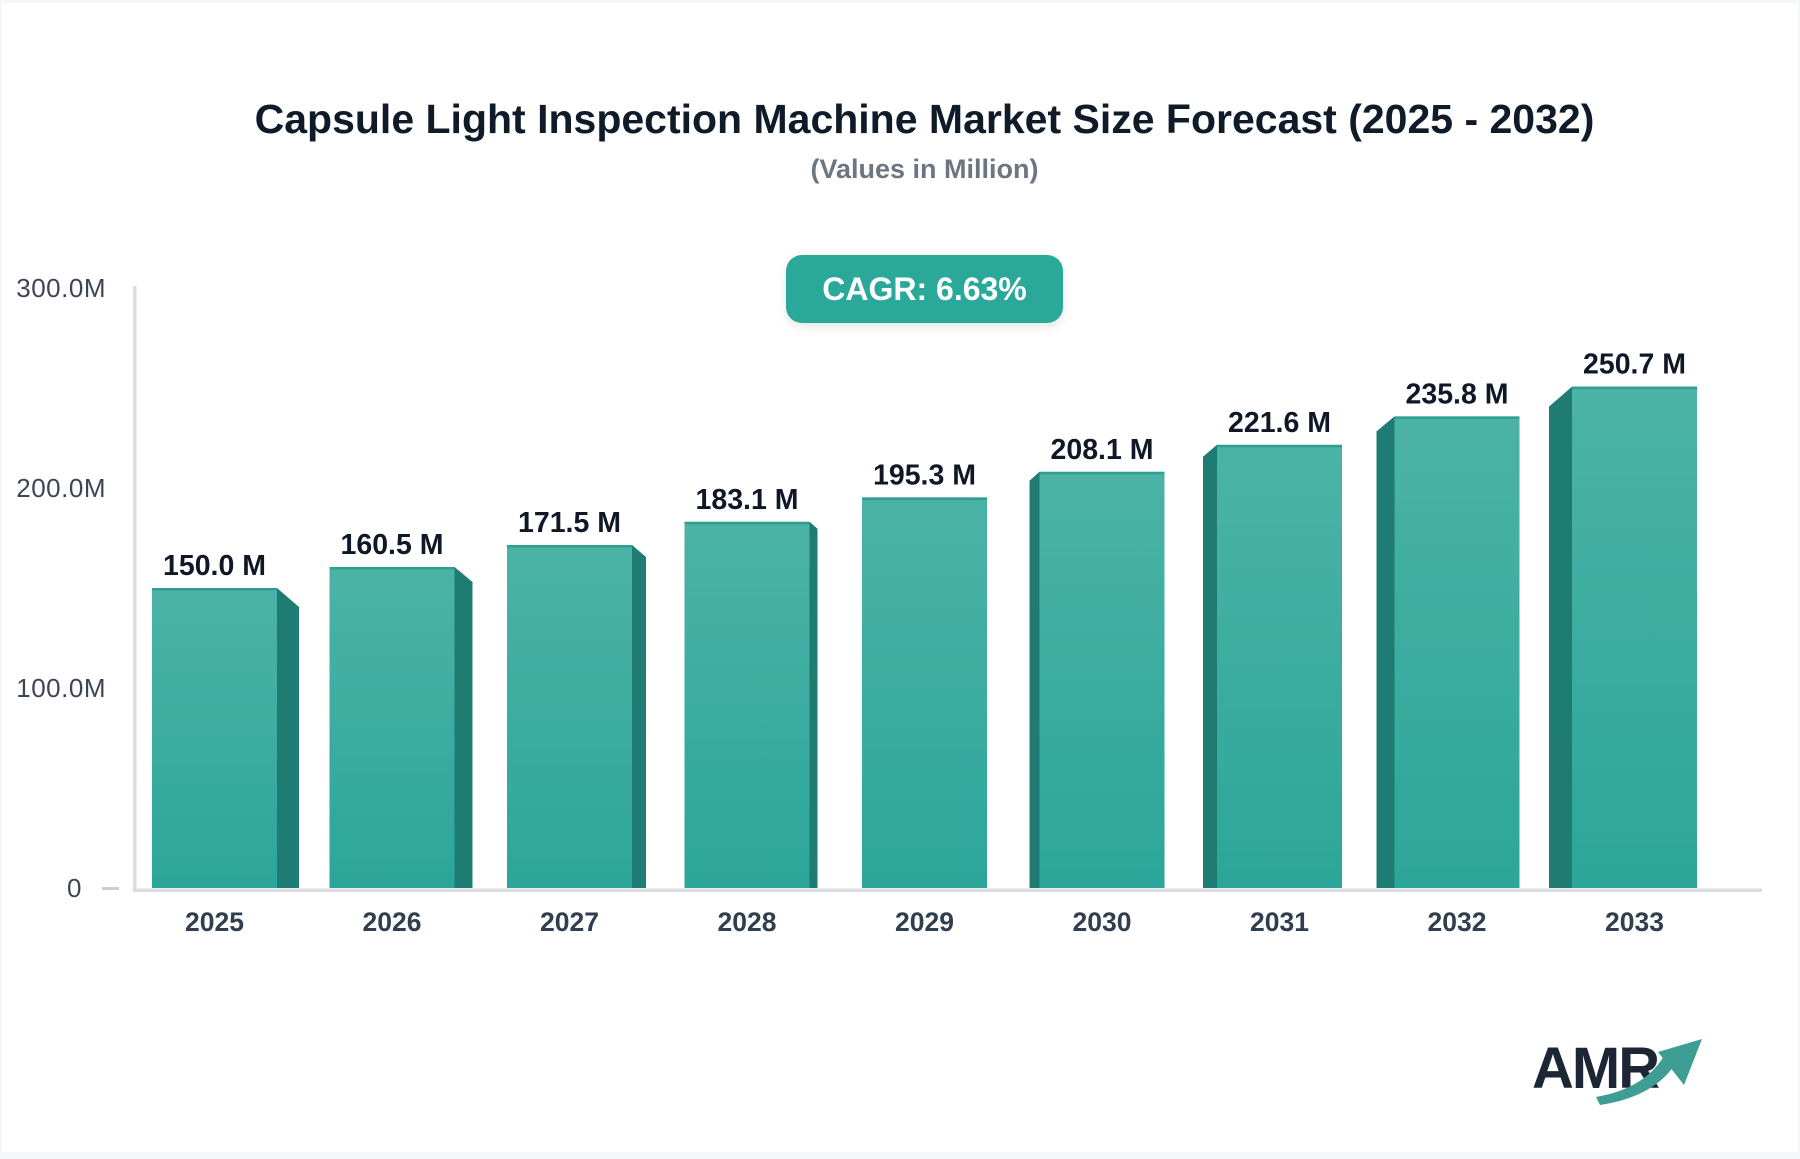 The width and height of the screenshot is (1800, 1159). Describe the element at coordinates (747, 523) in the screenshot. I see `bar-top-edge-2028` at that location.